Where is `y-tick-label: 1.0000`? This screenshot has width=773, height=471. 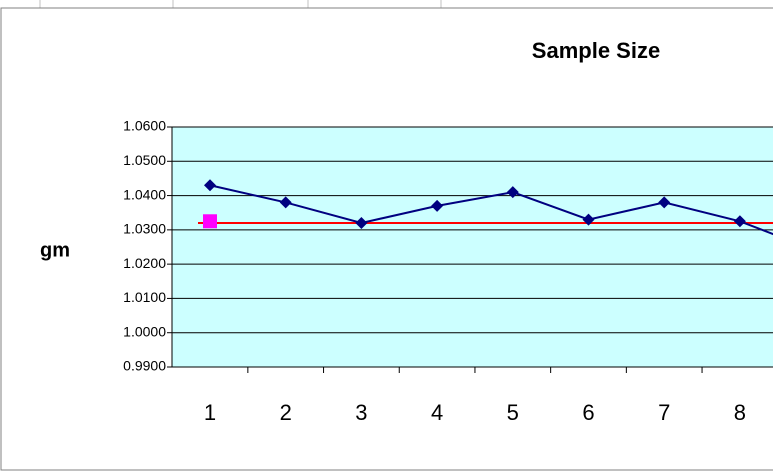
y-tick-label: 1.0000 is located at coordinates (144, 331).